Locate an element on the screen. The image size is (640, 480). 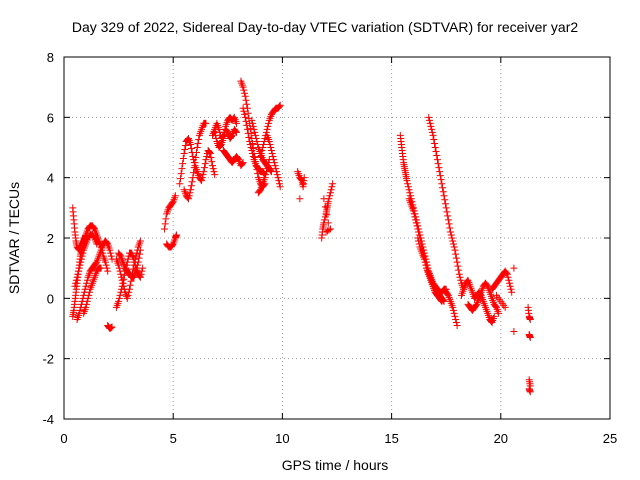
x-tick-label: 15 is located at coordinates (391, 438).